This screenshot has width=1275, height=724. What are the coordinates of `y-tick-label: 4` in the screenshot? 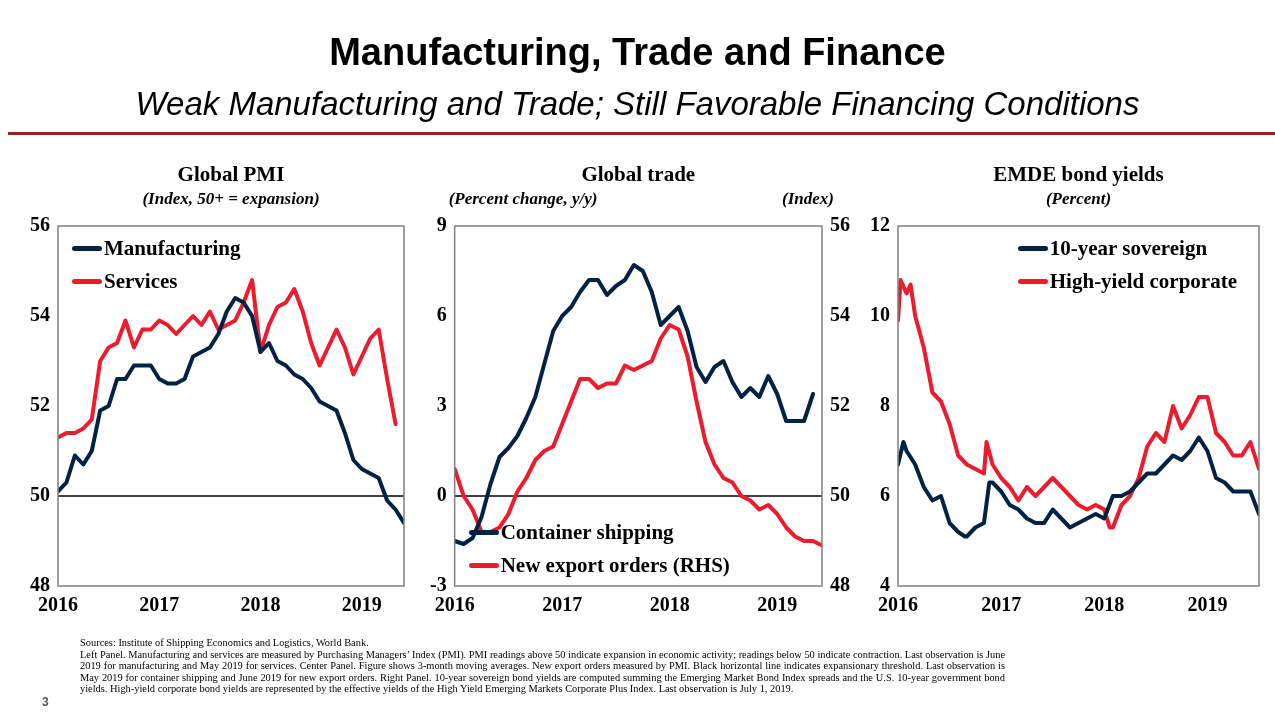 It's located at (885, 584).